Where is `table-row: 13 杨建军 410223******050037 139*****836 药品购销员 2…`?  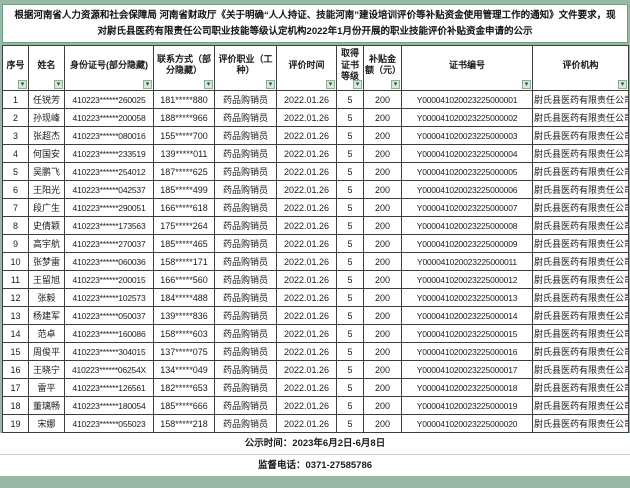
table-row: 13 杨建军 410223******050037 139*****836 药品购销员 2… is located at coordinates (315, 316).